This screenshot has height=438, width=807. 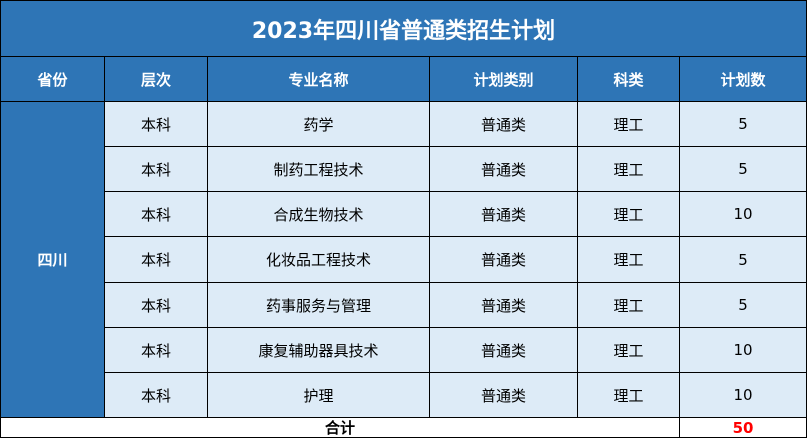 I want to click on column-header: 省份, so click(x=52, y=79).